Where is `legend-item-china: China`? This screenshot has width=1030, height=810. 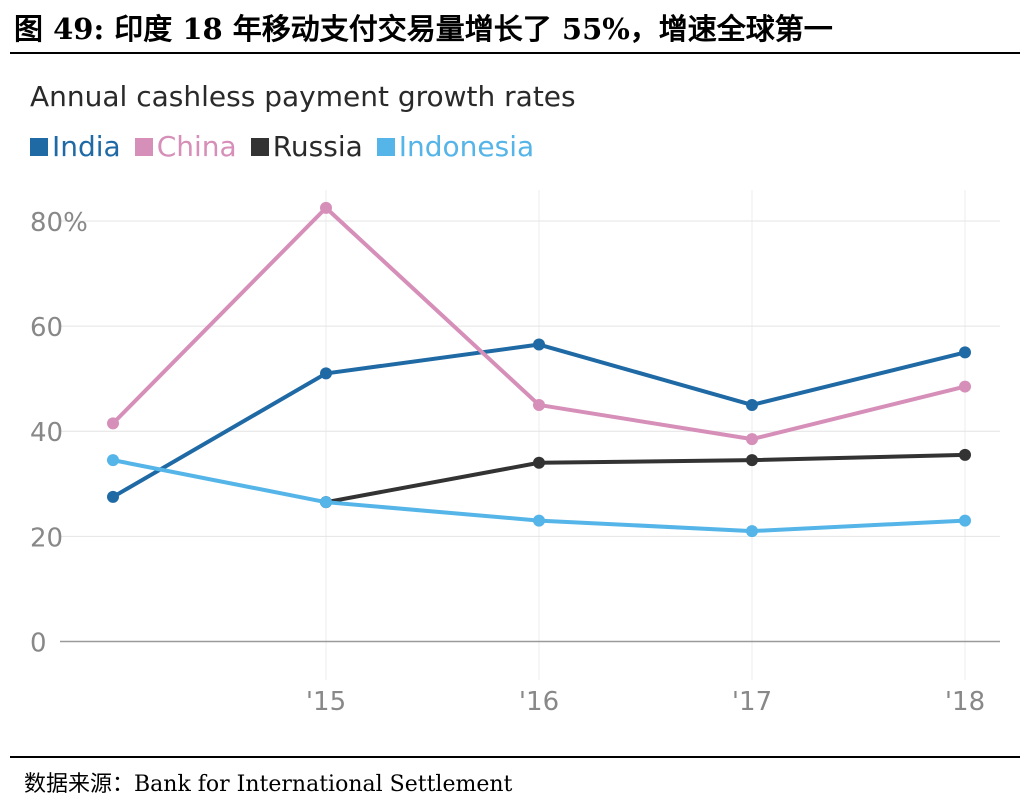
legend-item-china: China is located at coordinates (185, 146).